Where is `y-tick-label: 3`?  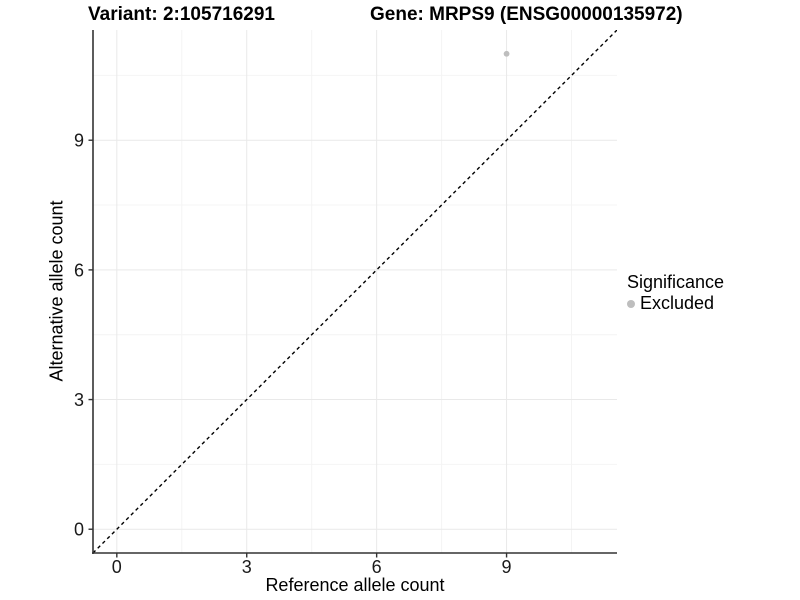
y-tick-label: 3 is located at coordinates (79, 400).